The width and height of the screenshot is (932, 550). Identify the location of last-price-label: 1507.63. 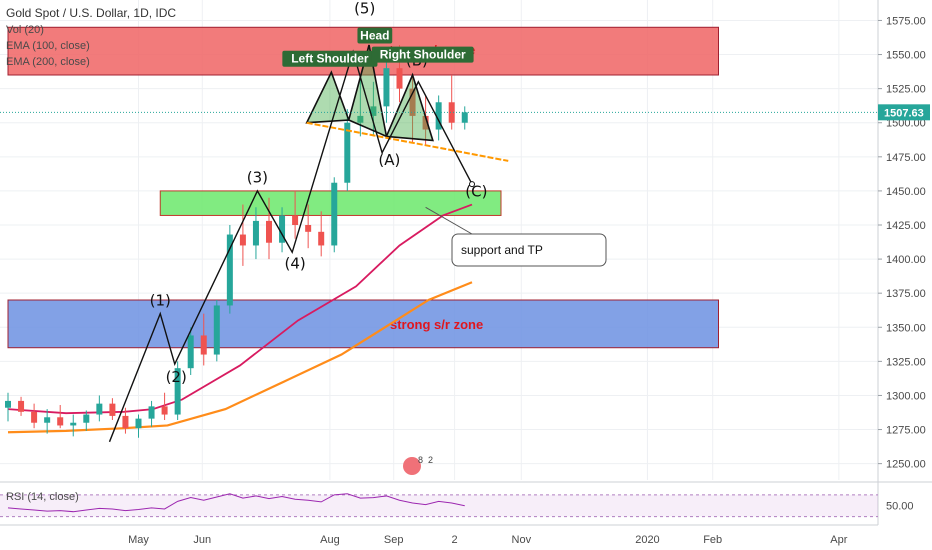
(904, 113).